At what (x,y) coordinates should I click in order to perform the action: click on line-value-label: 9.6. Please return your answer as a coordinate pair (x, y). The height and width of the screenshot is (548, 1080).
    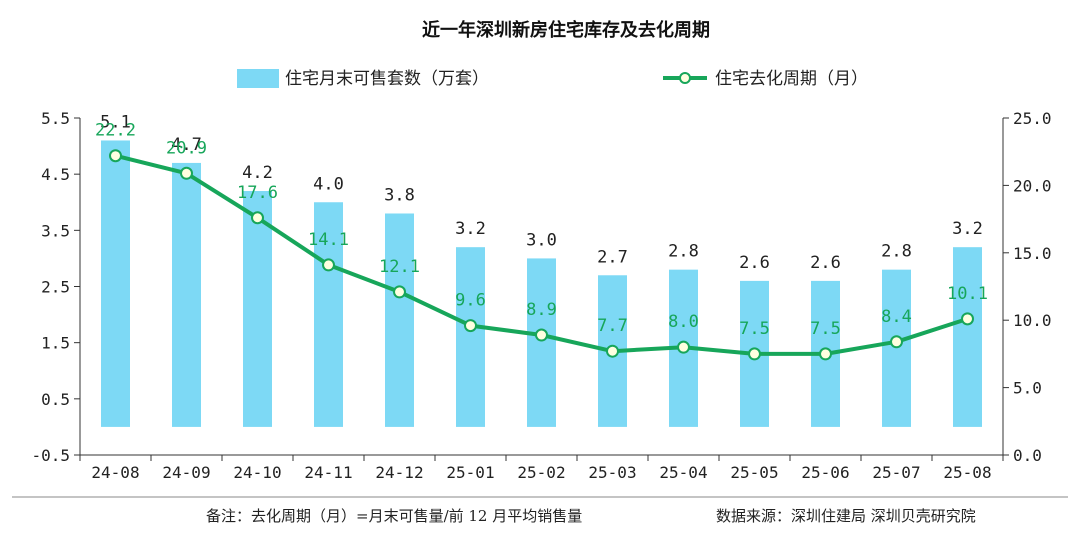
    Looking at the image, I should click on (470, 301).